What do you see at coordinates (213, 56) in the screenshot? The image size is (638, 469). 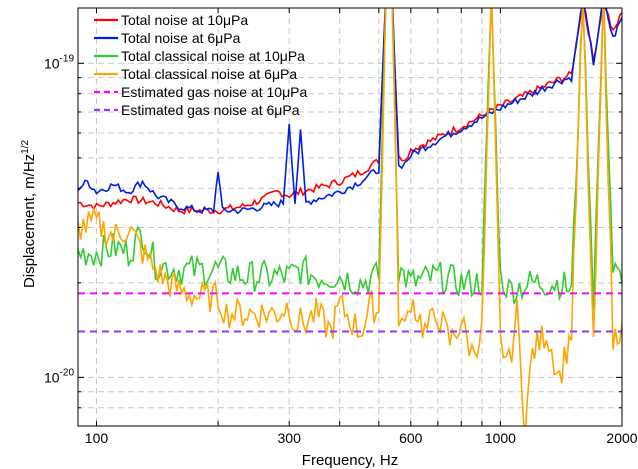 I see `legend-label: Total classical noise at 10μPa` at bounding box center [213, 56].